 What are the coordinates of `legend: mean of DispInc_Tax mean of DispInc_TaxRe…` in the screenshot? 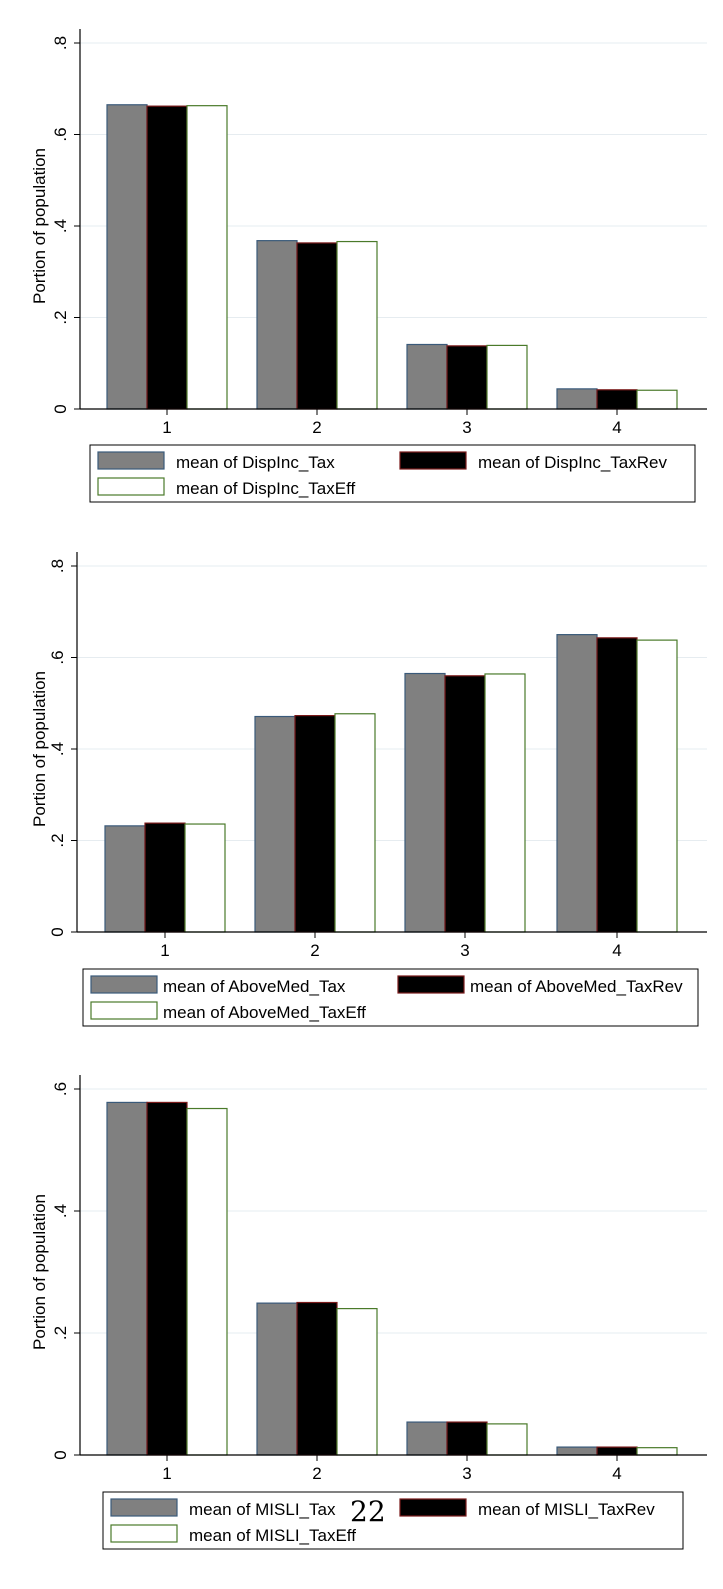 It's located at (392, 473).